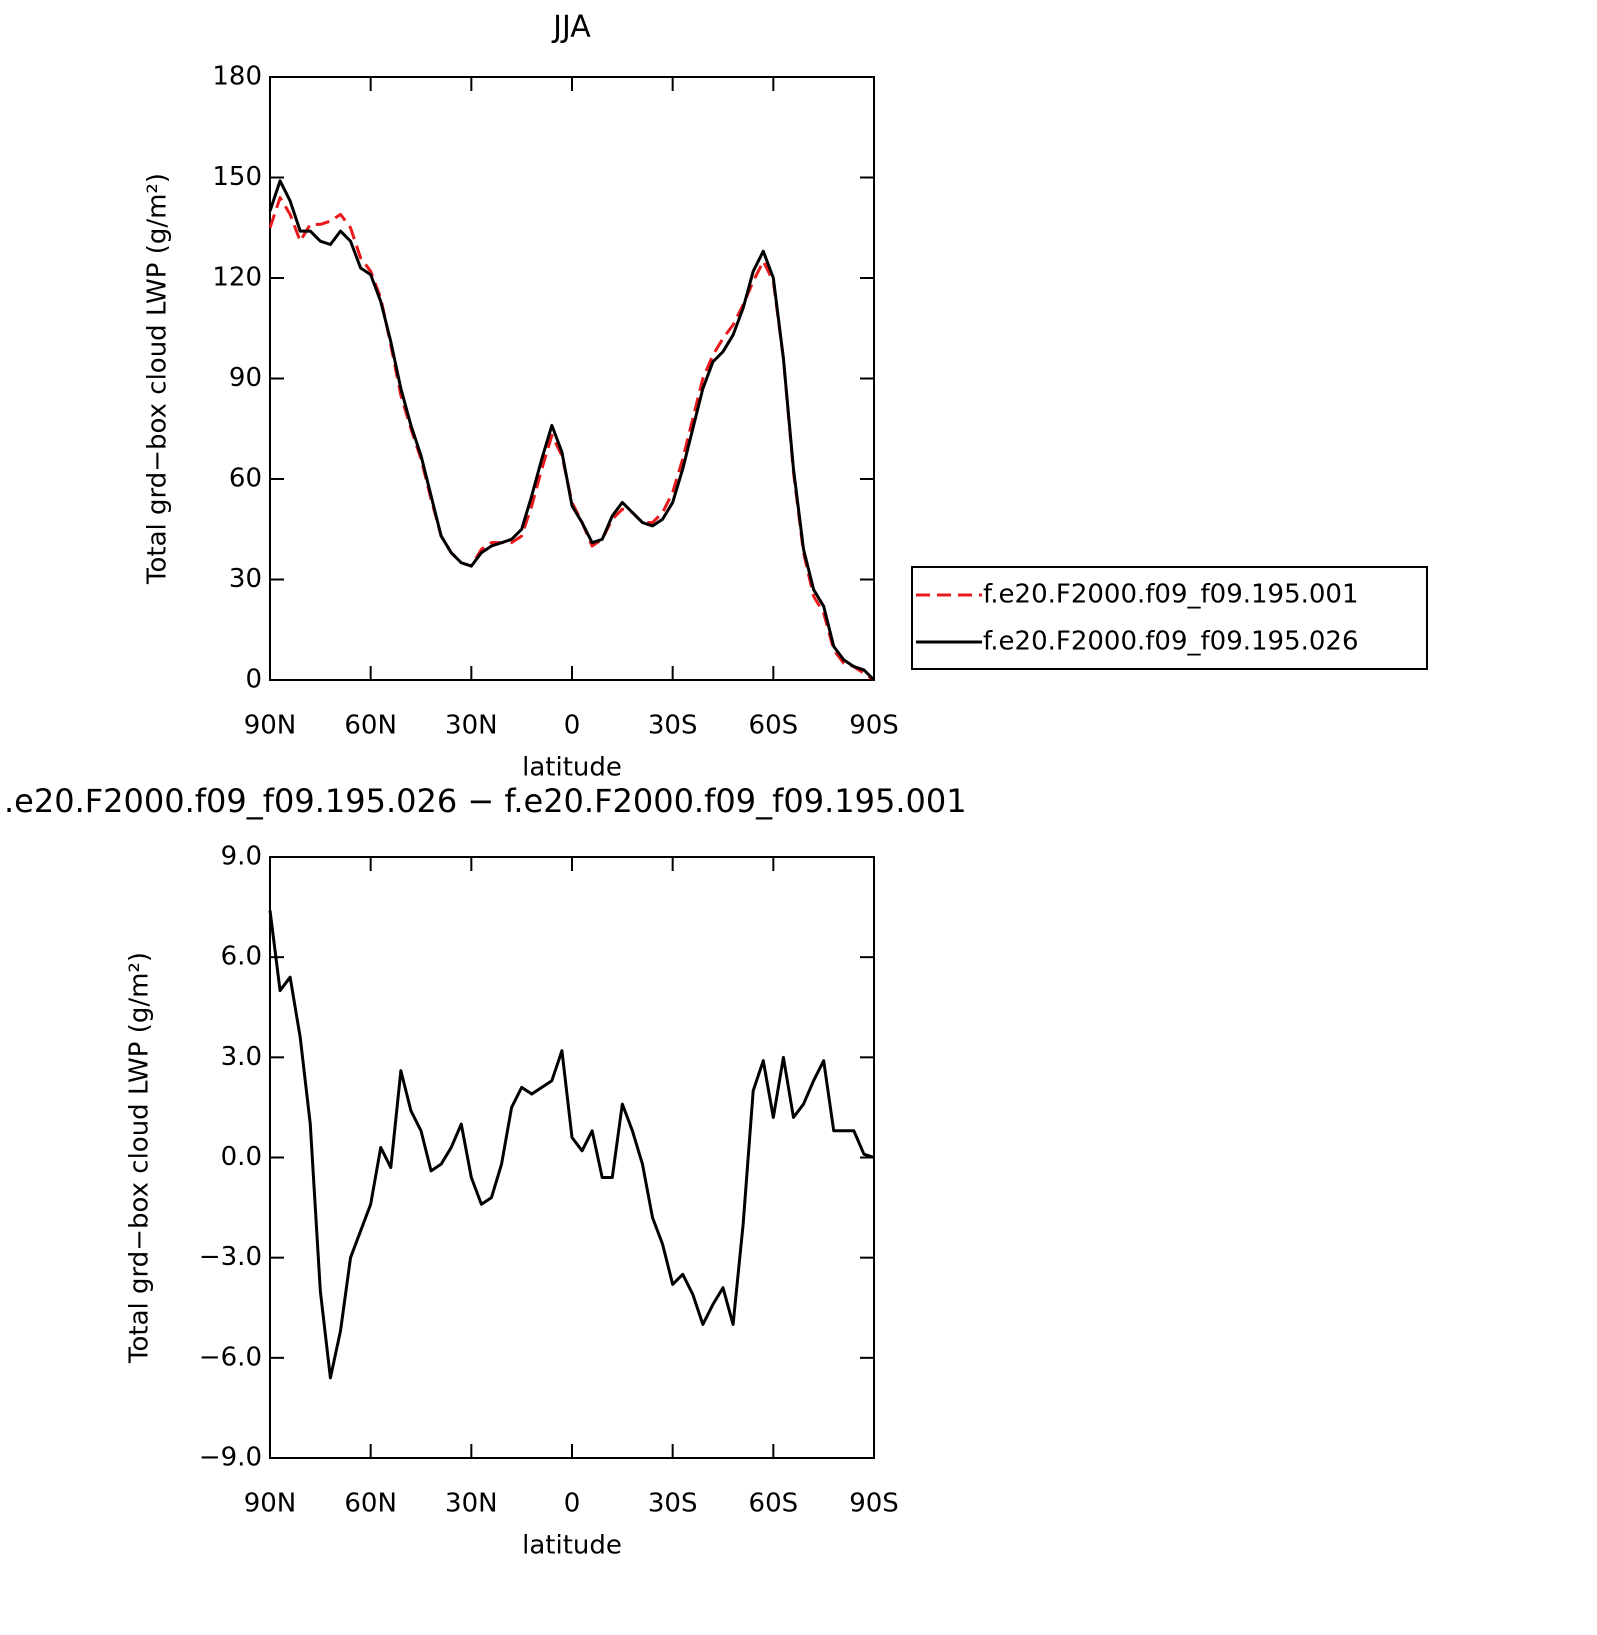 The width and height of the screenshot is (1597, 1635). Describe the element at coordinates (245, 579) in the screenshot. I see `y-tick-label: 30` at that location.